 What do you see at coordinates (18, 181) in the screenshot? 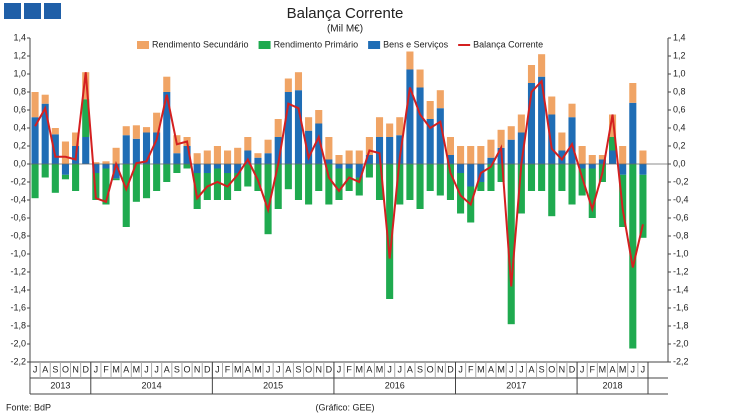
I see `y-tick-label: -0,2` at bounding box center [18, 181].